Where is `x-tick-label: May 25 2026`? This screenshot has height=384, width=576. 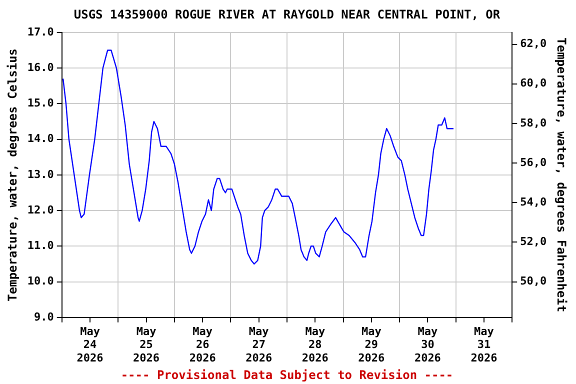
x-tick-label: May 25 2026 is located at coordinates (146, 344).